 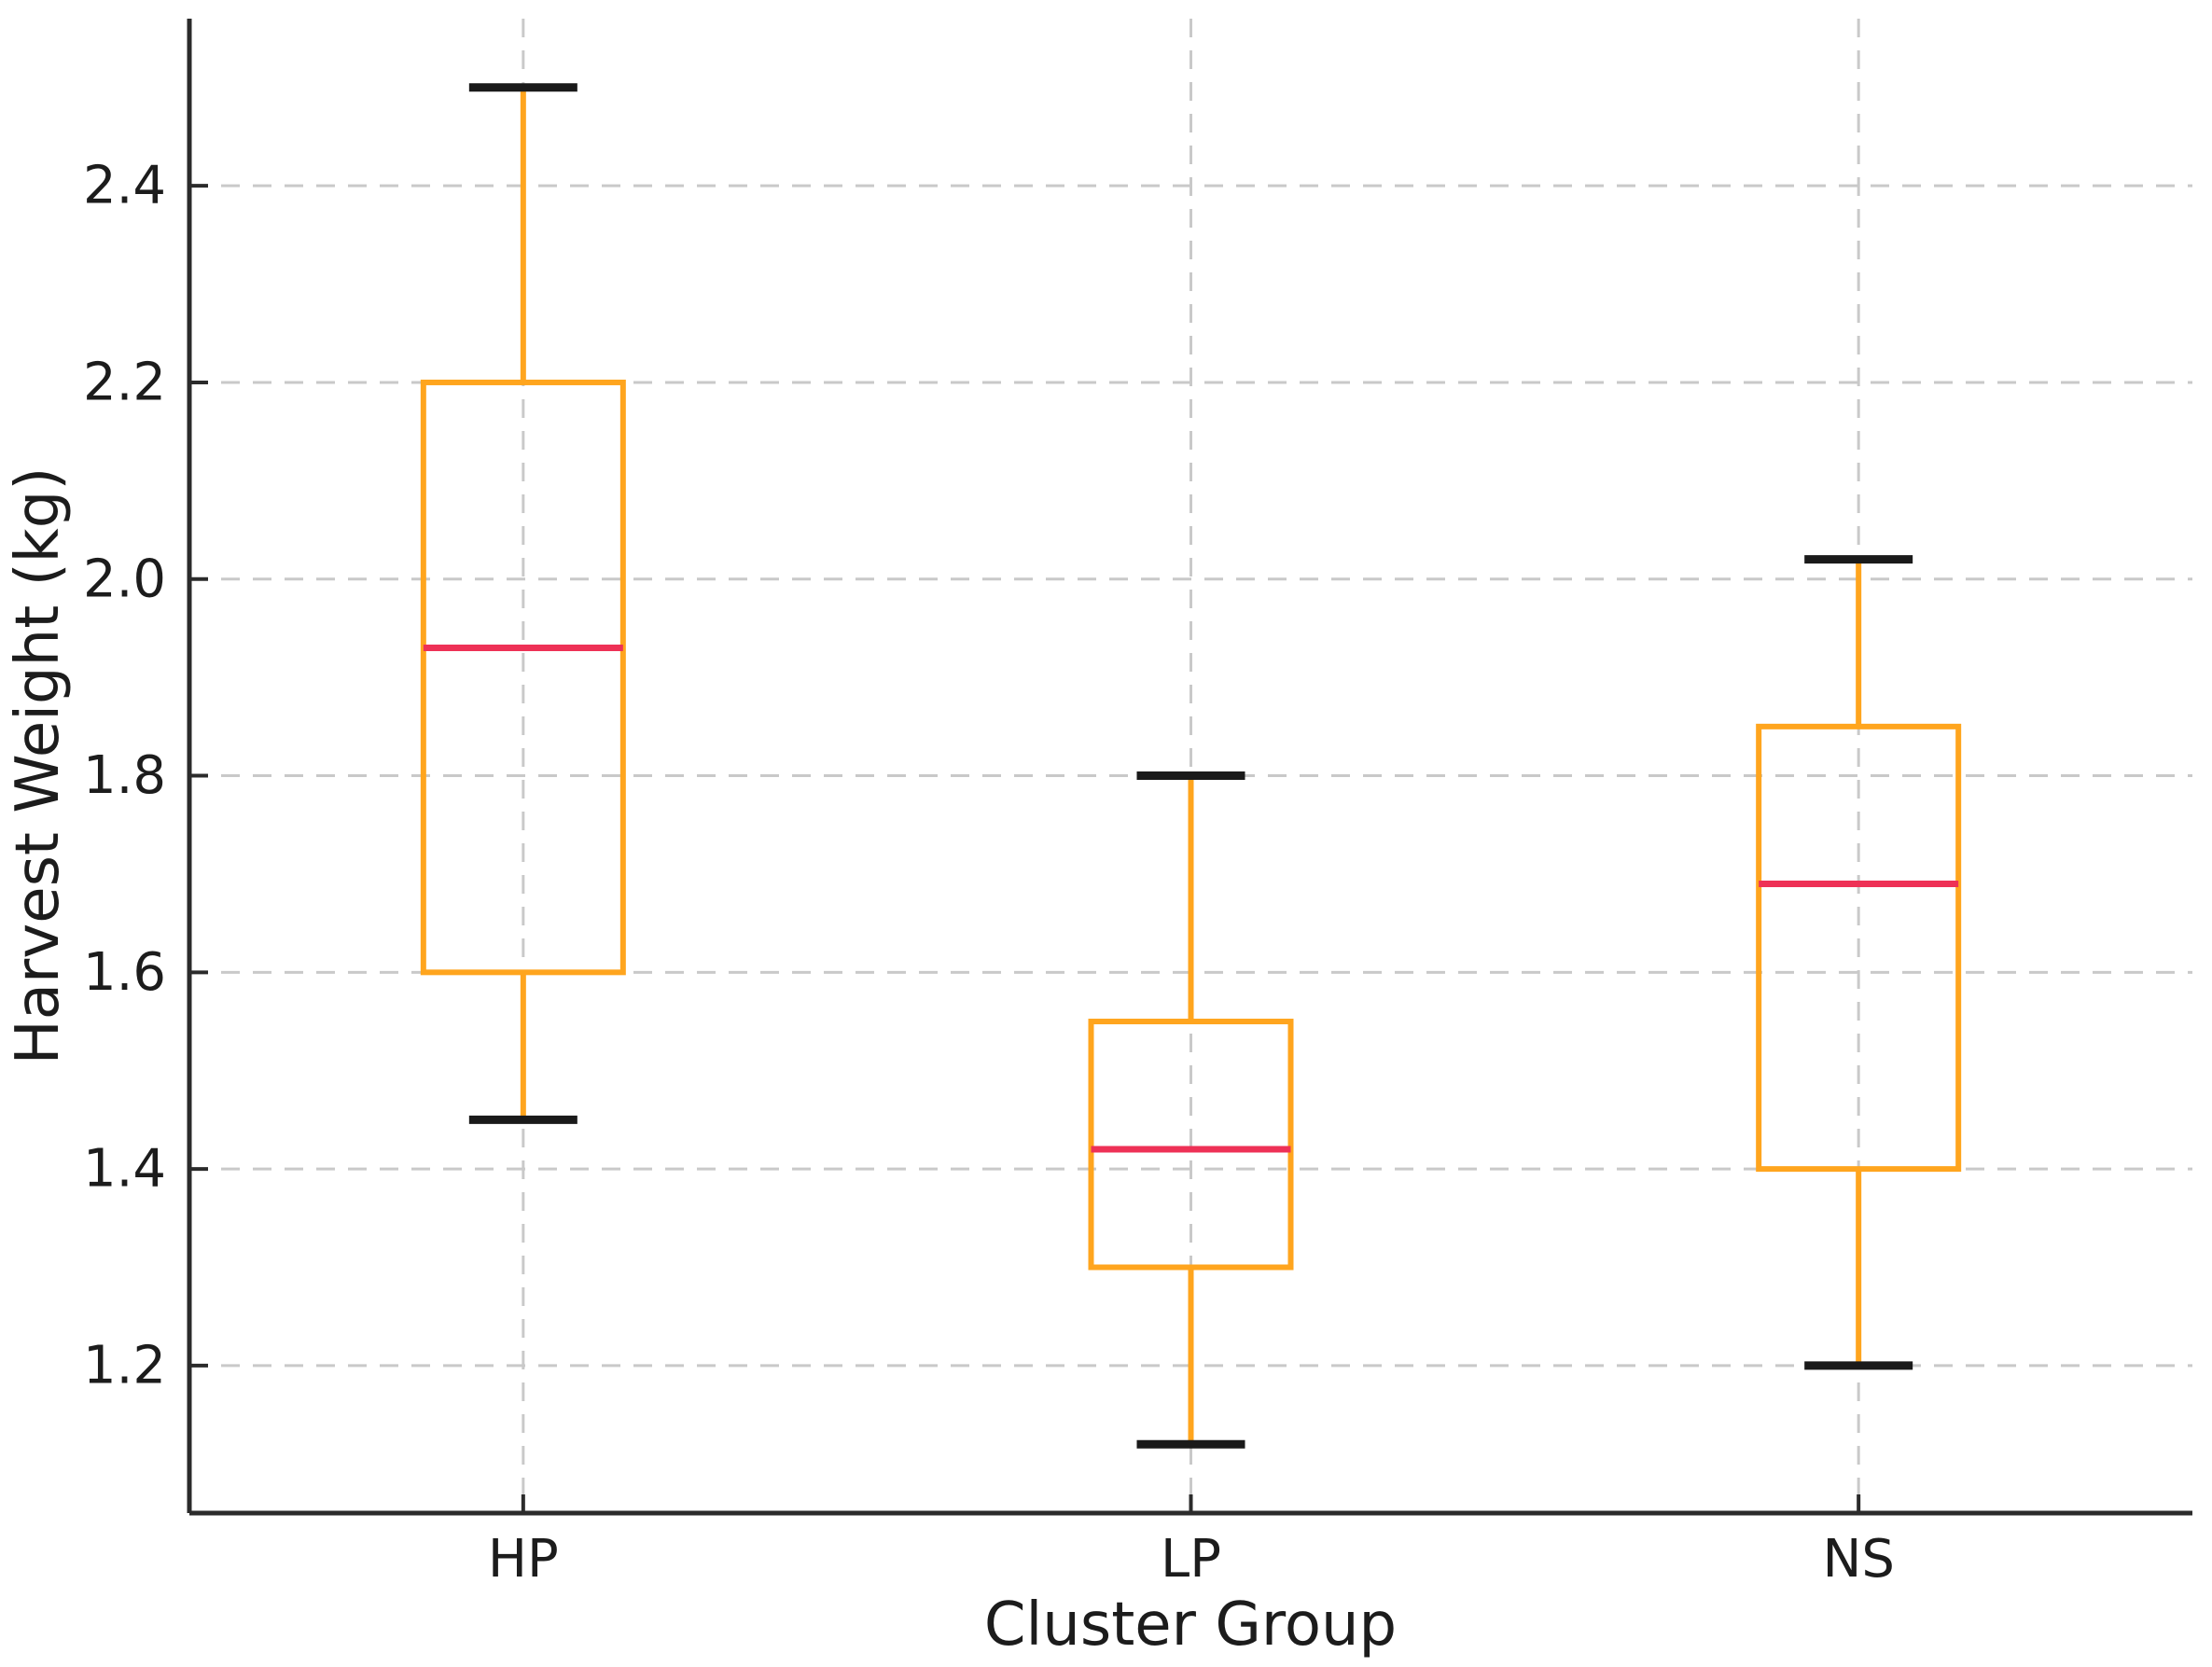 I want to click on y-axis-label: Harvest Weight (kg), so click(x=39, y=766).